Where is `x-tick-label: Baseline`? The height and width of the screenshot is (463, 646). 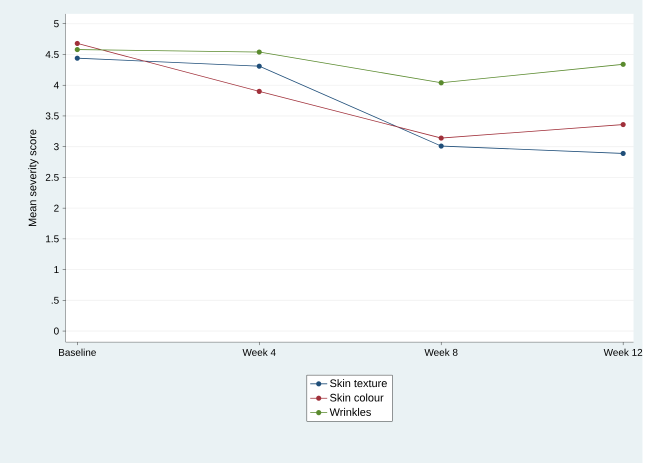
x-tick-label: Baseline is located at coordinates (77, 352).